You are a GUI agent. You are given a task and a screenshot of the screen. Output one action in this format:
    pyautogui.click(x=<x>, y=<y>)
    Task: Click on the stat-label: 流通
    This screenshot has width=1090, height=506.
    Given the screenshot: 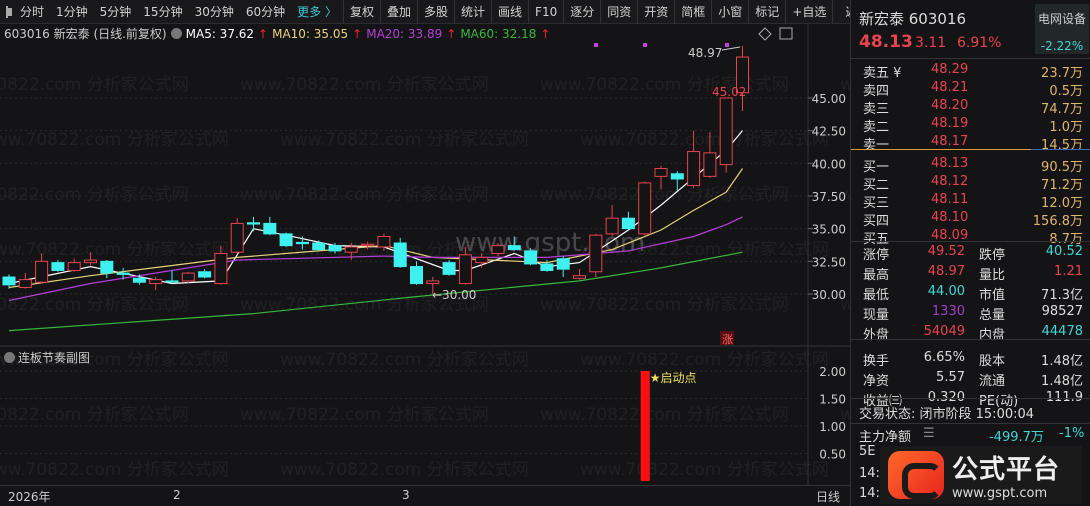 What is the action you would take?
    pyautogui.click(x=992, y=381)
    